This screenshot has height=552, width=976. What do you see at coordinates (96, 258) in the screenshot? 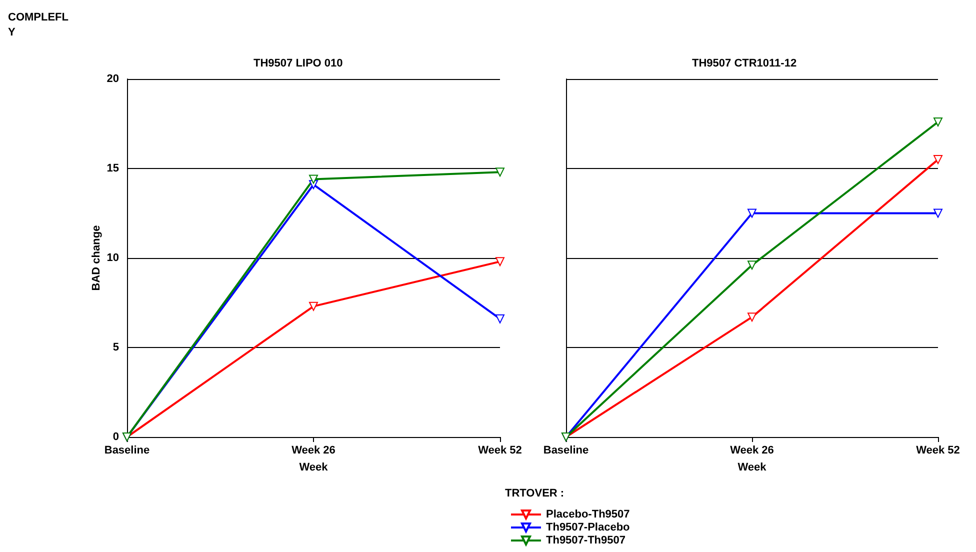
I see `y-axis-title: BAD change` at bounding box center [96, 258].